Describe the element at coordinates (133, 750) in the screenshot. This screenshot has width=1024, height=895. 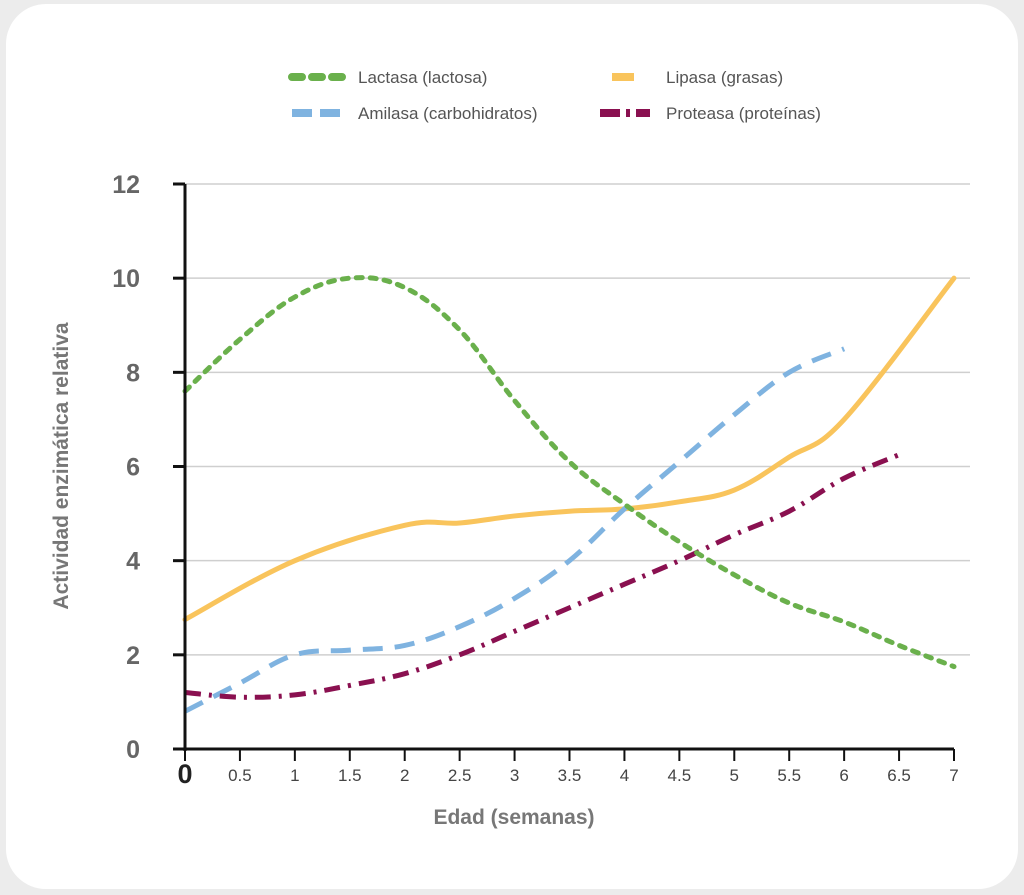
I see `y-tick-label: 0` at that location.